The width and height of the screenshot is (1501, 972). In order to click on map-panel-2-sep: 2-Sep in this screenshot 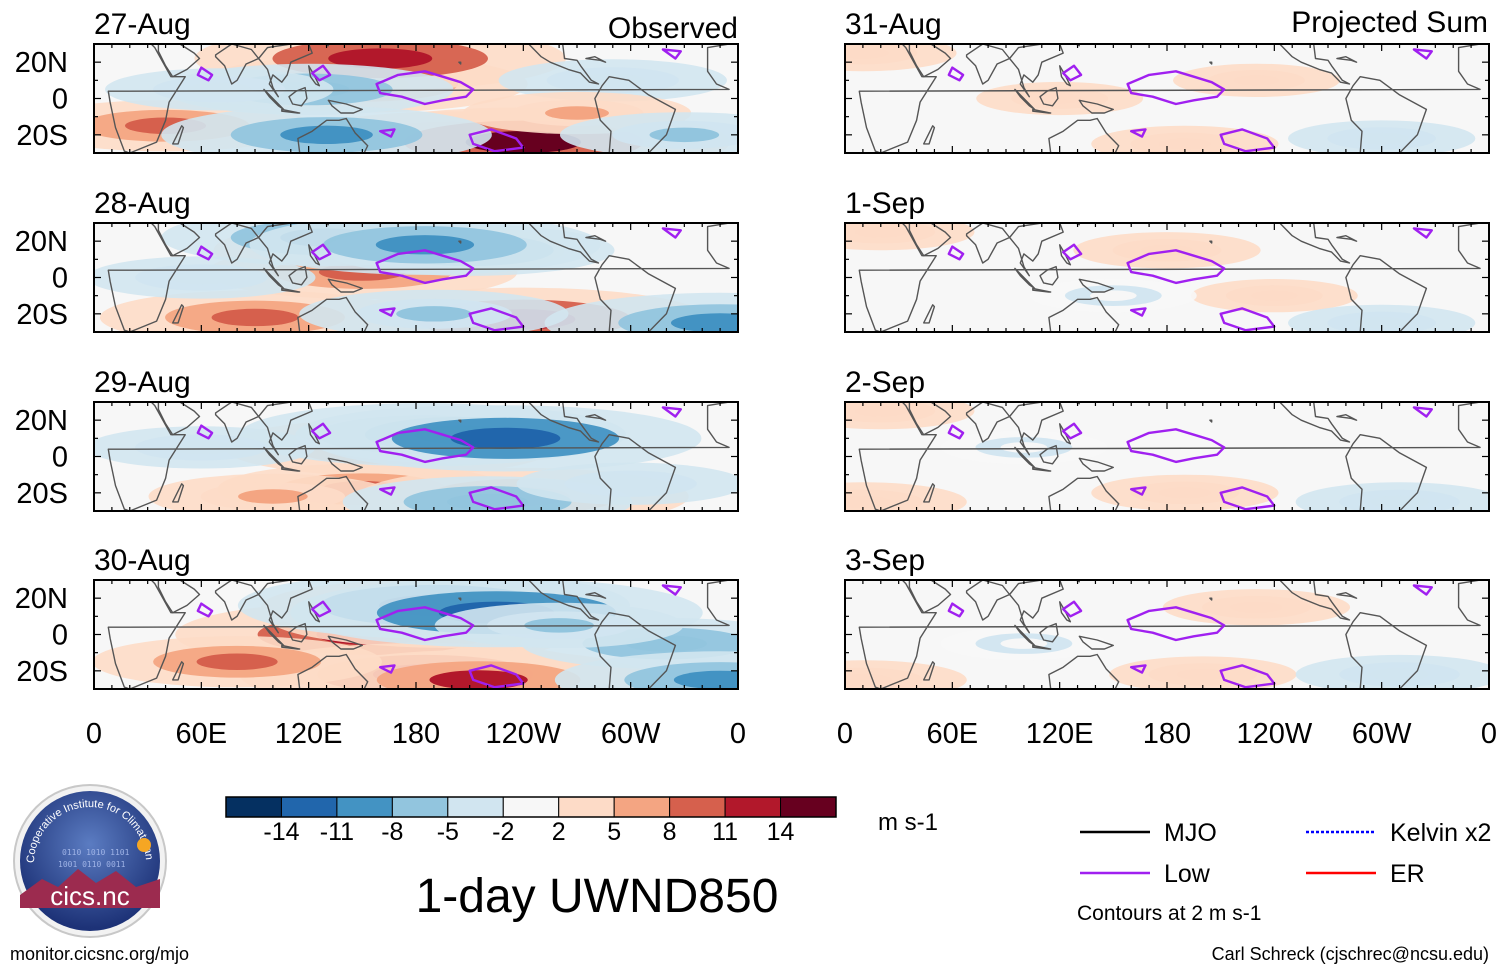, I will do `click(1167, 439)`.